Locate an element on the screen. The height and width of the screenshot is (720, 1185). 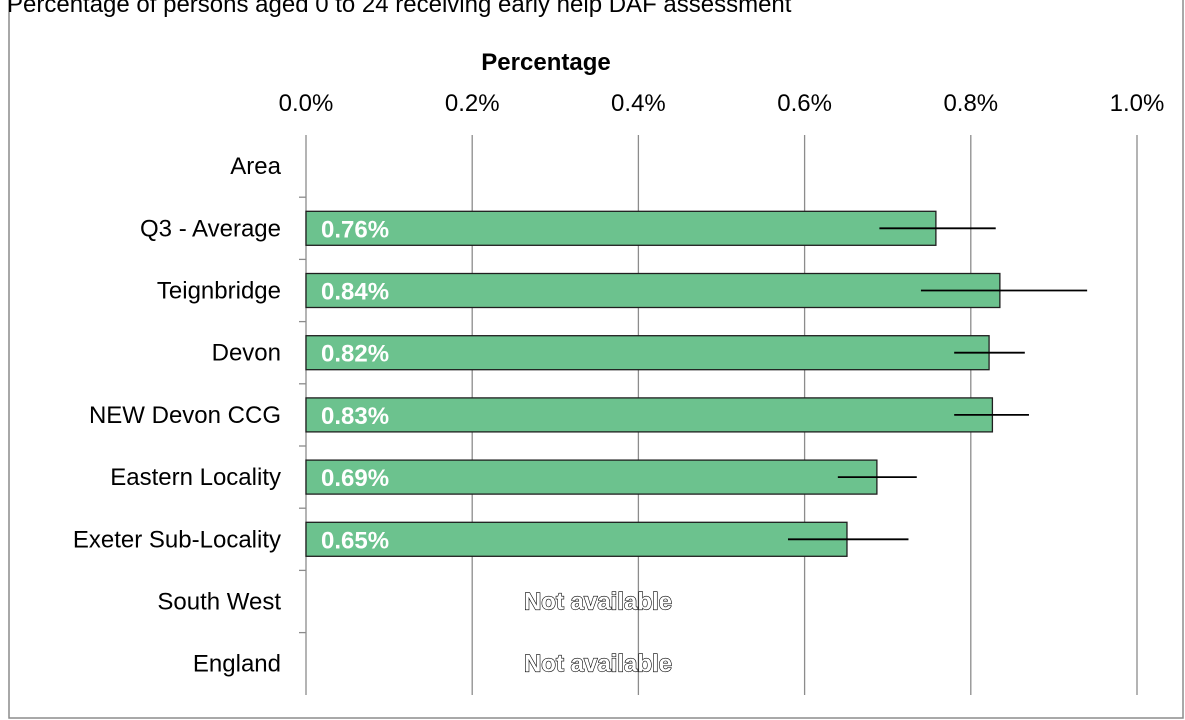
x-axis-ticks: 0.0% 0.2% 0.4% 0.6% 0.8% 1.0% is located at coordinates (722, 103).